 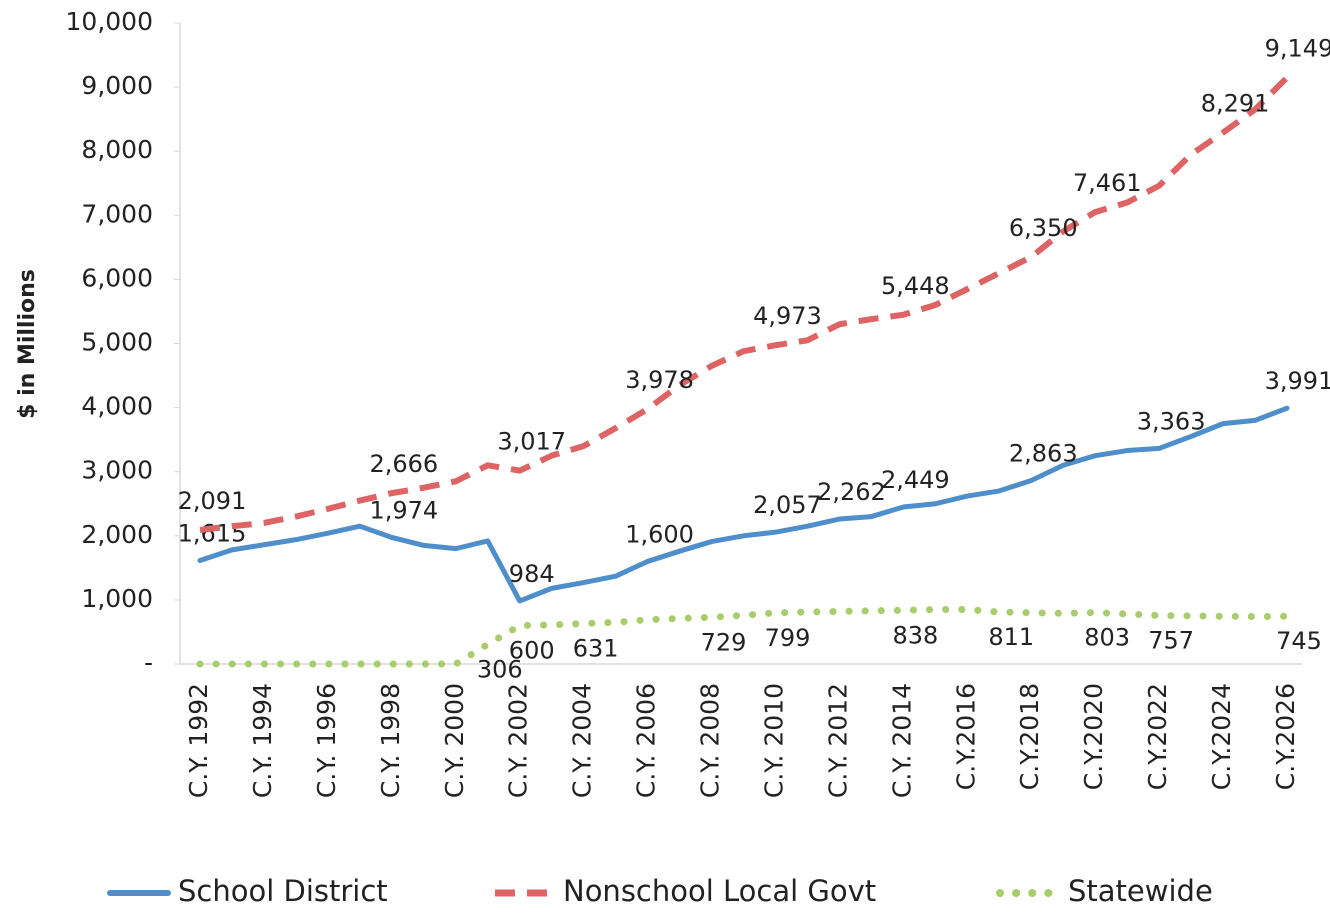 I want to click on x-tick-label: C.Y. 2012, so click(x=837, y=740).